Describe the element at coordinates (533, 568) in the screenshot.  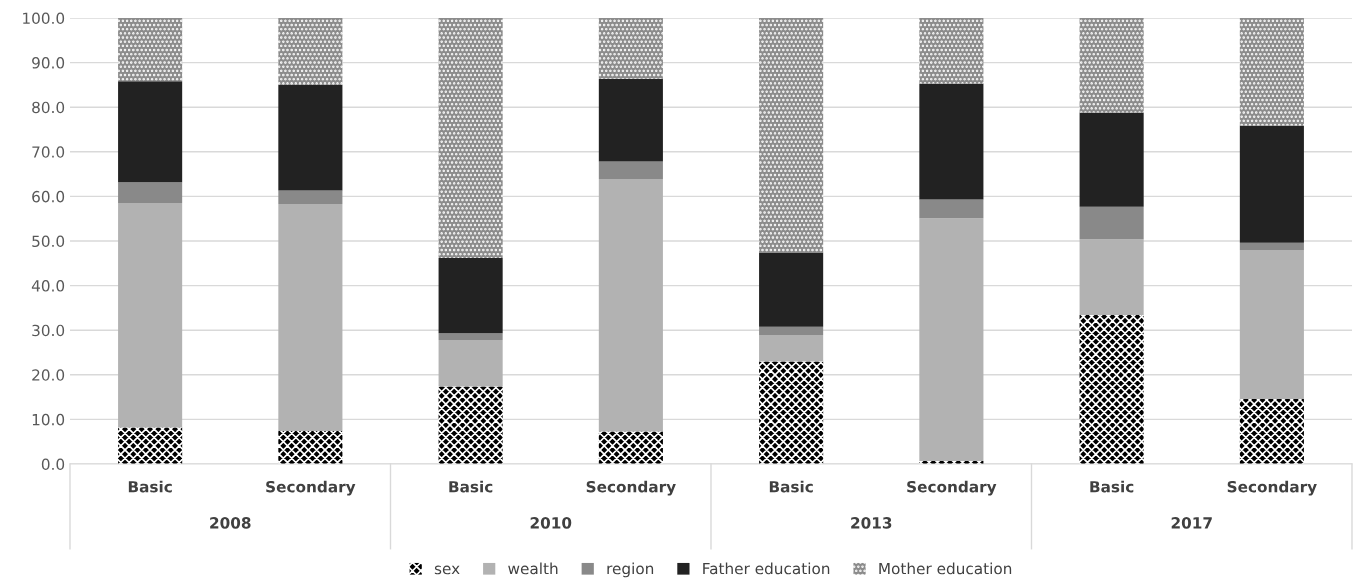
I see `legend-label: wealth` at that location.